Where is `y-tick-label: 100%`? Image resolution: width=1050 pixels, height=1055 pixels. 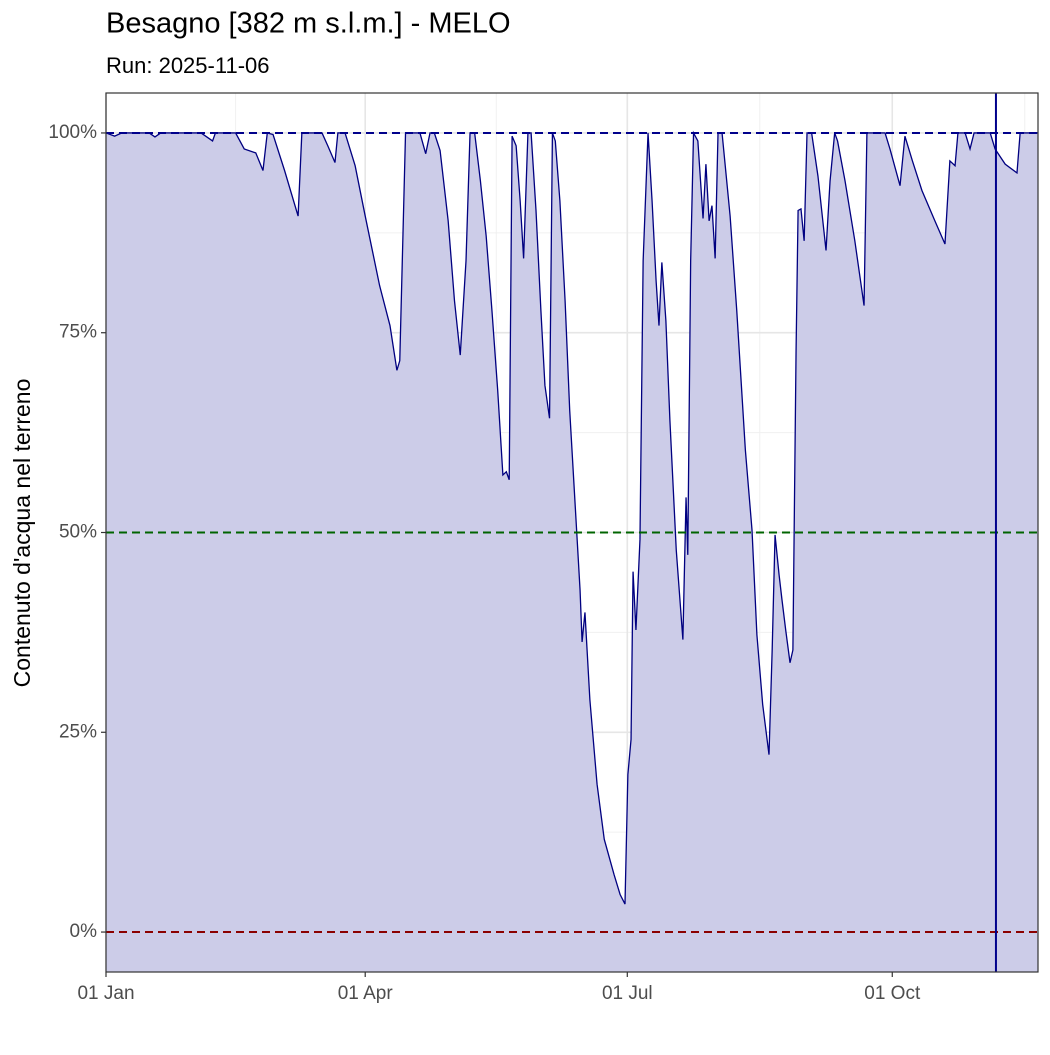 y-tick-label: 100% is located at coordinates (72, 132).